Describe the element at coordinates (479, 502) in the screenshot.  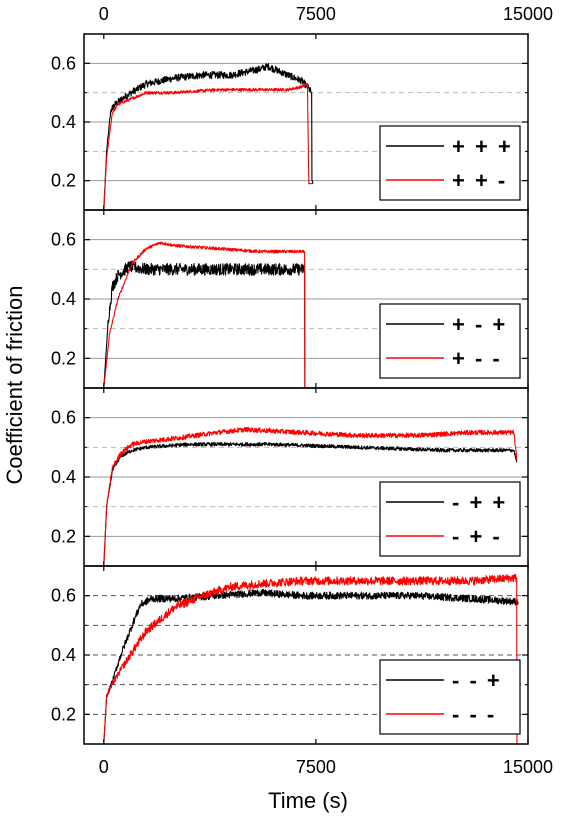
I see `legend-label: - + +` at that location.